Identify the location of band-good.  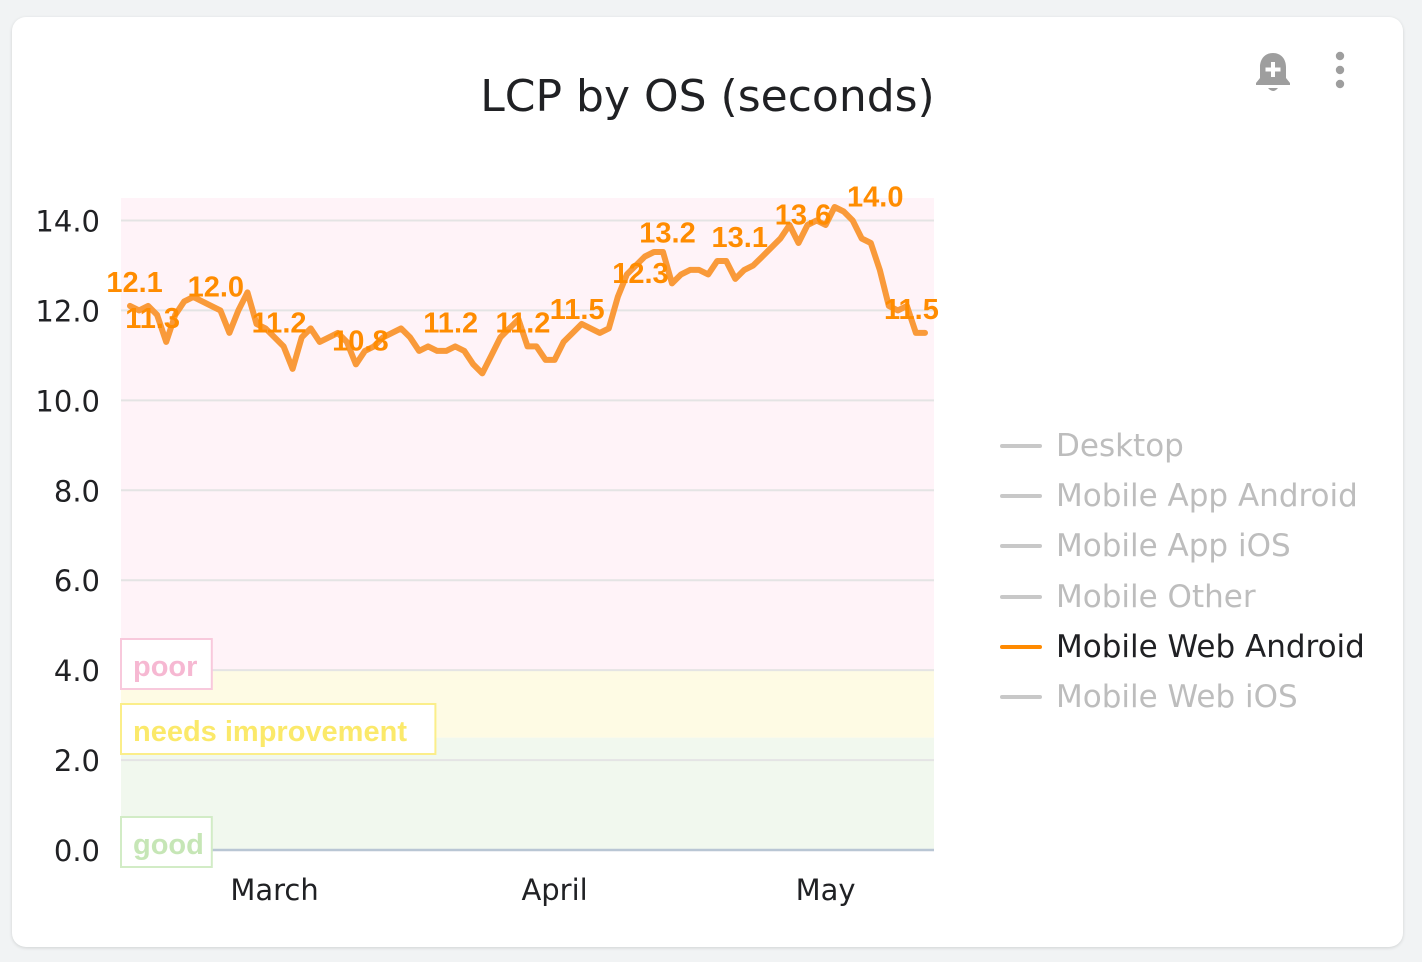
(527, 793).